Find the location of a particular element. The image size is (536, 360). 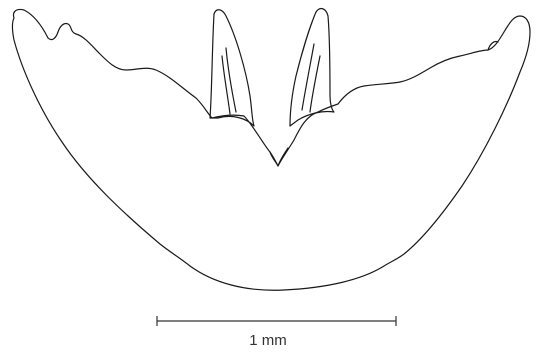

right-tooth is located at coordinates (312, 67).